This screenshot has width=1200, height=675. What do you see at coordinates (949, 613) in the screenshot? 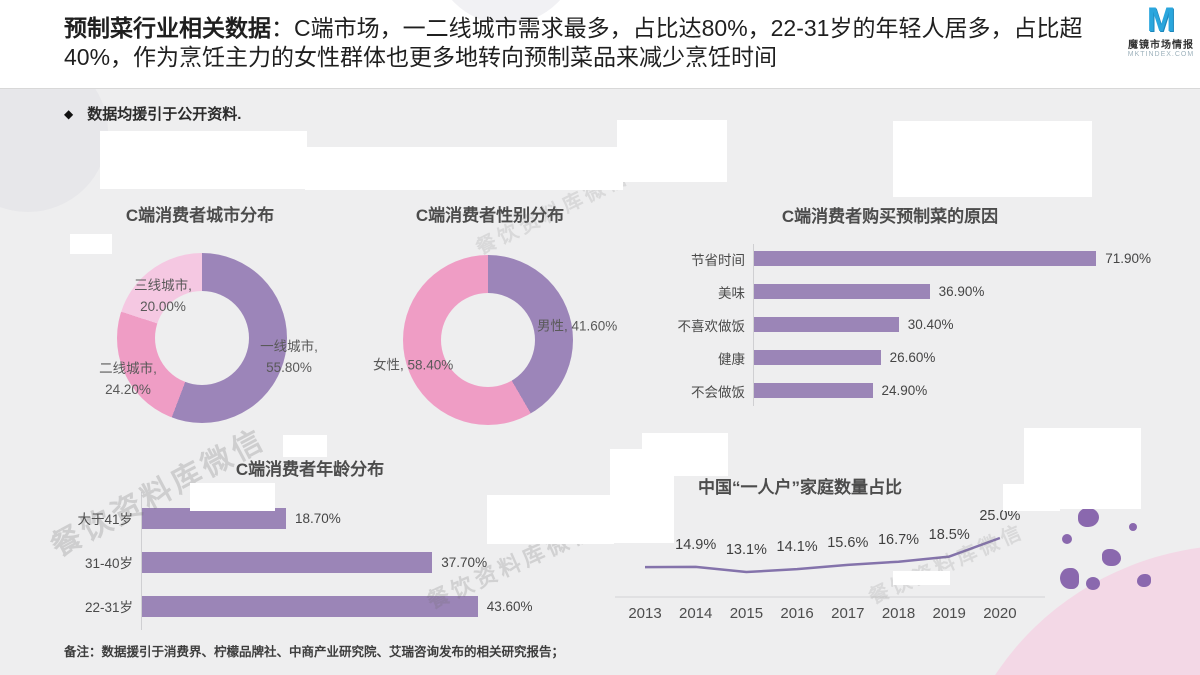
I see `x-axis-tick-label: 2019` at bounding box center [949, 613].